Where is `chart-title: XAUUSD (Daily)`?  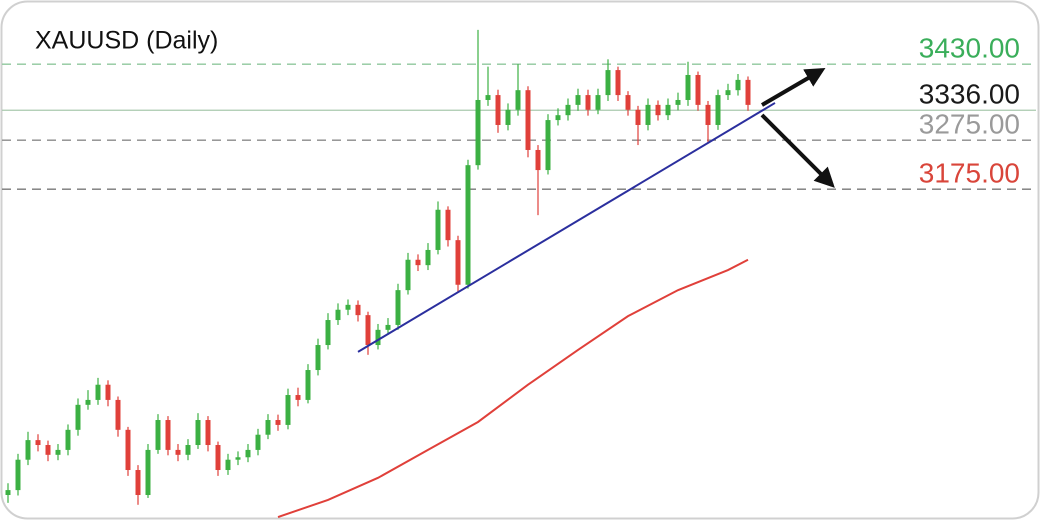 chart-title: XAUUSD (Daily) is located at coordinates (126, 41).